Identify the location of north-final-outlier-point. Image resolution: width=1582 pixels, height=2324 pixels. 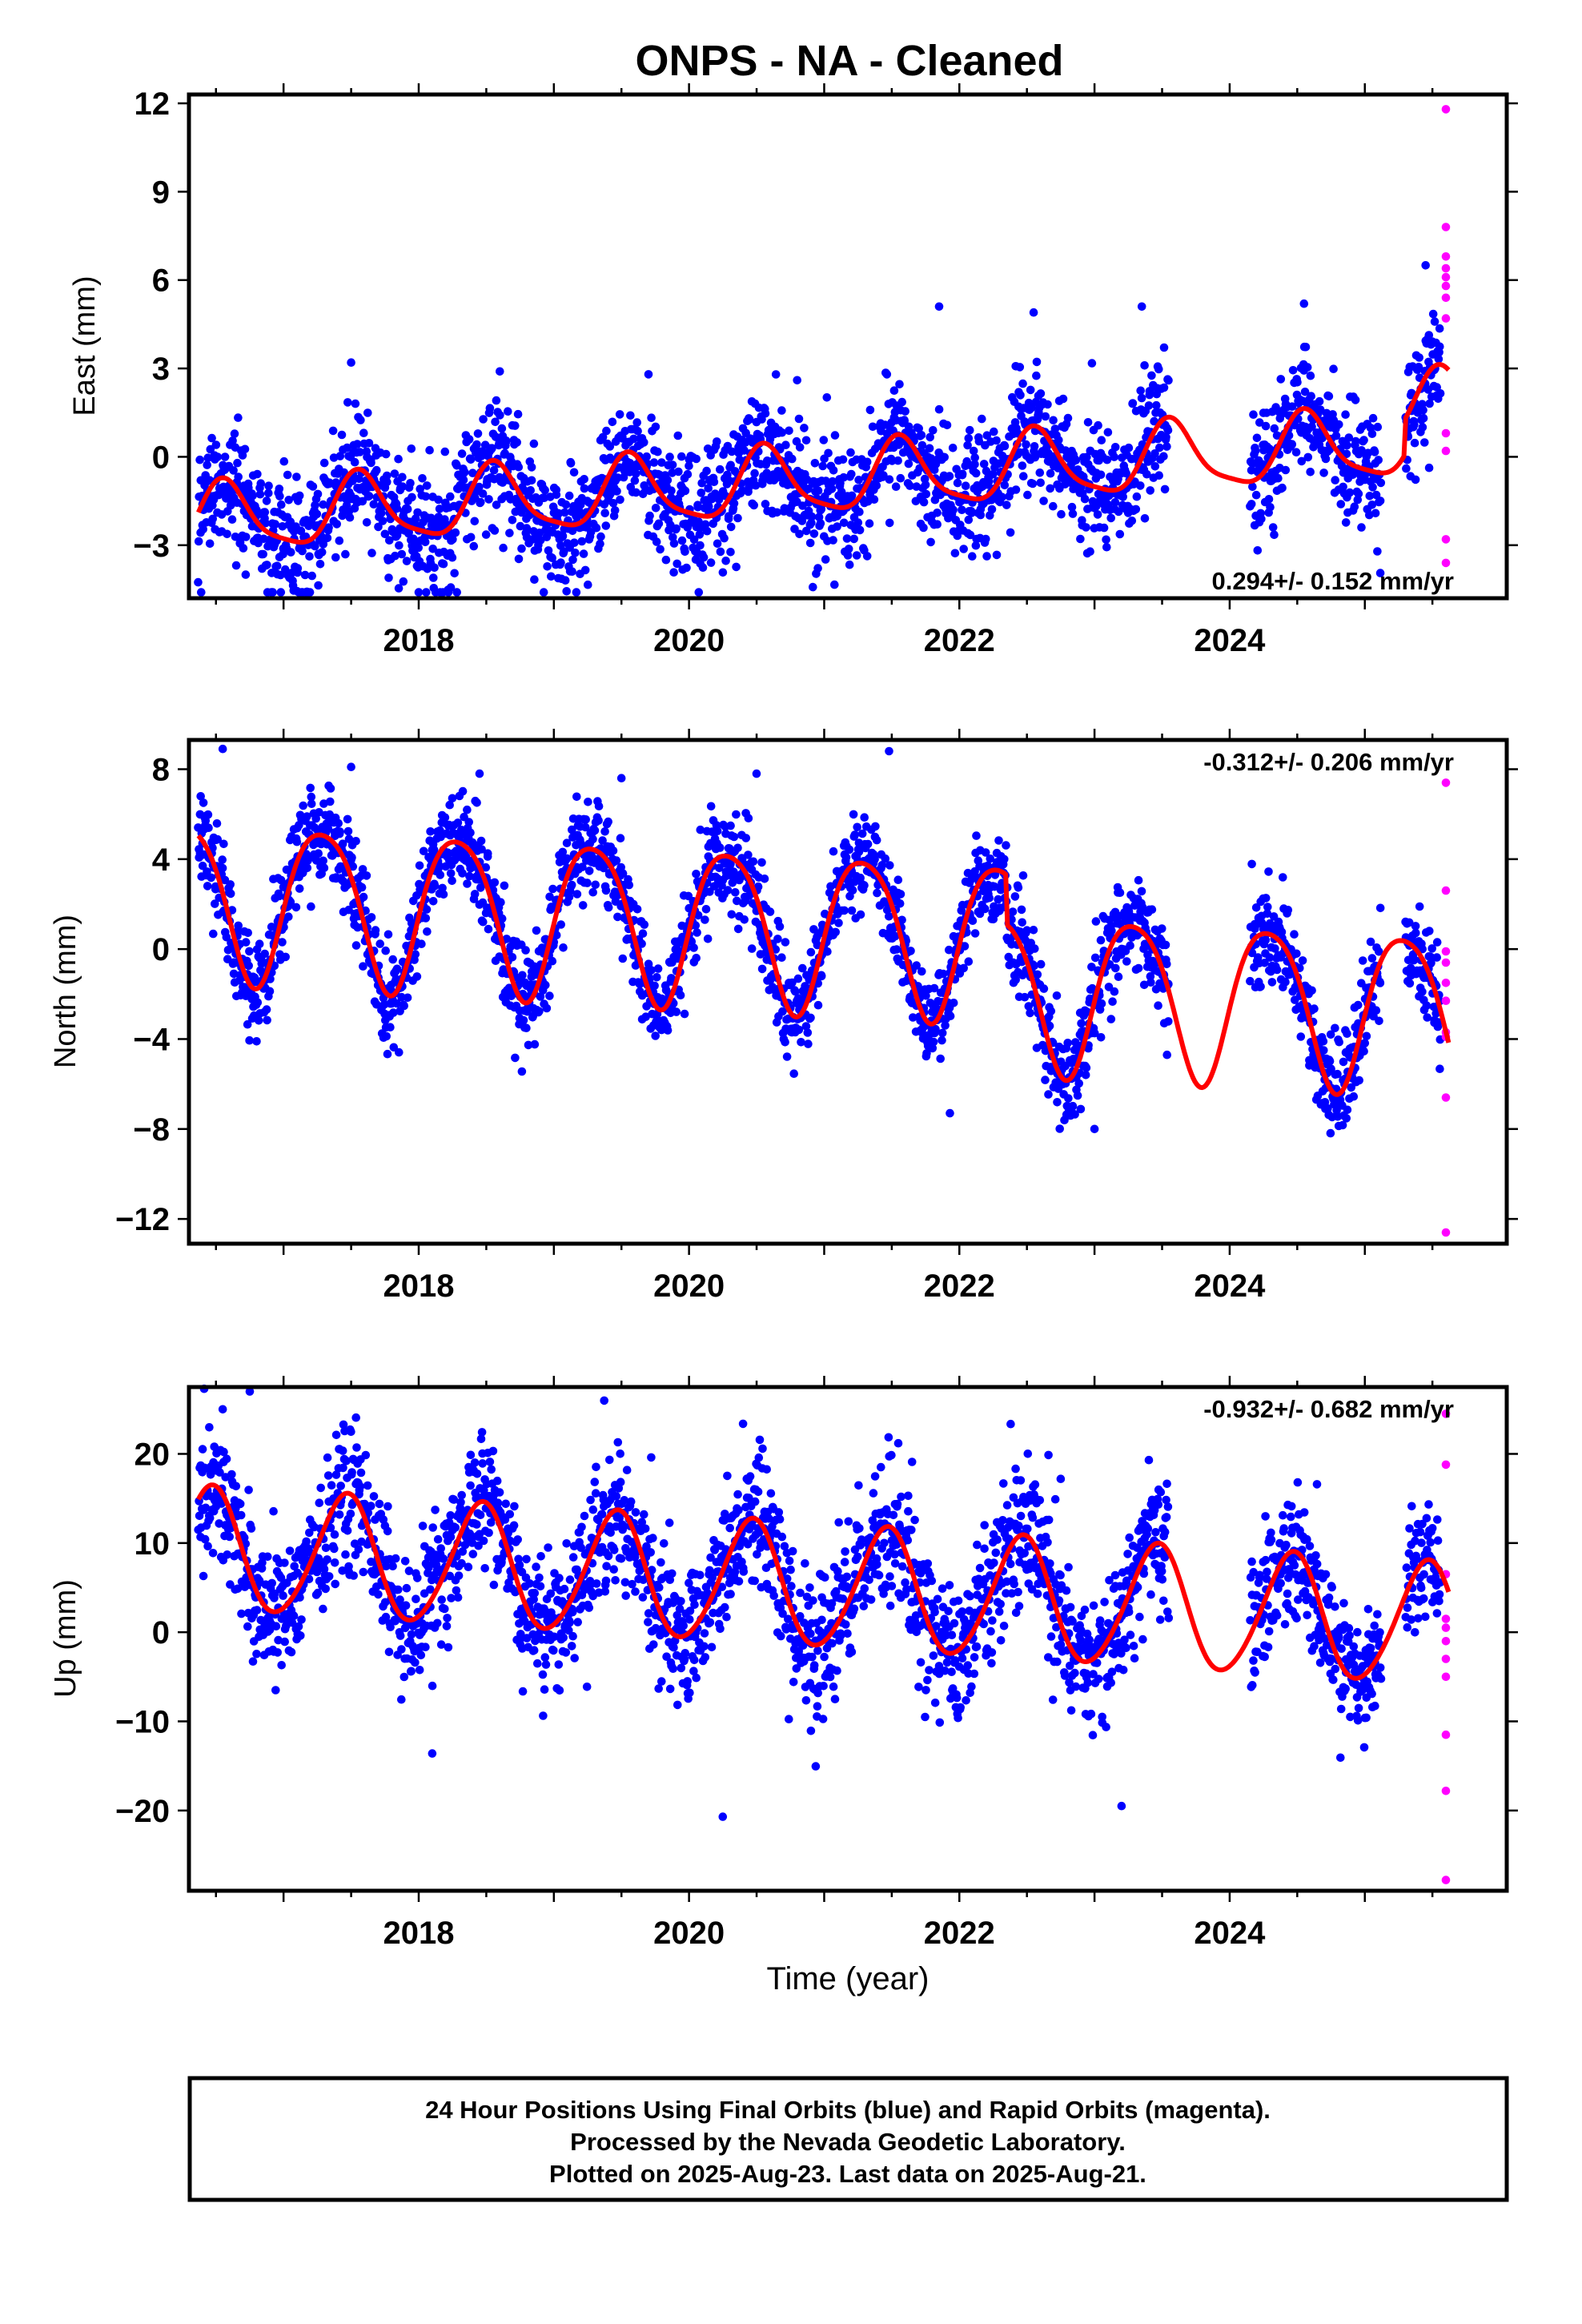
(950, 1113).